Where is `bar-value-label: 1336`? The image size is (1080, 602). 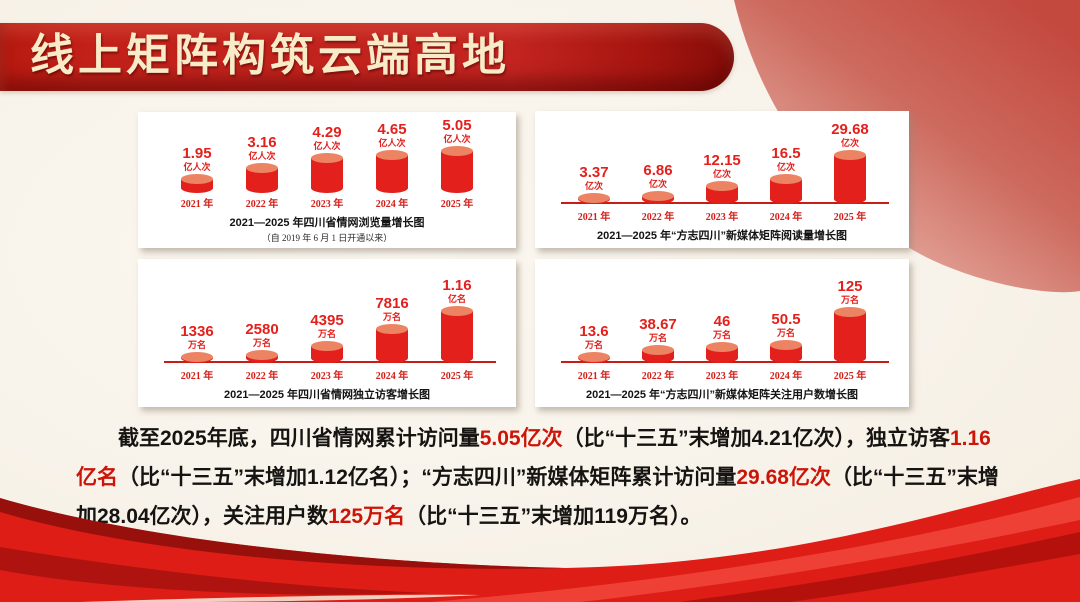 bar-value-label: 1336 is located at coordinates (197, 331).